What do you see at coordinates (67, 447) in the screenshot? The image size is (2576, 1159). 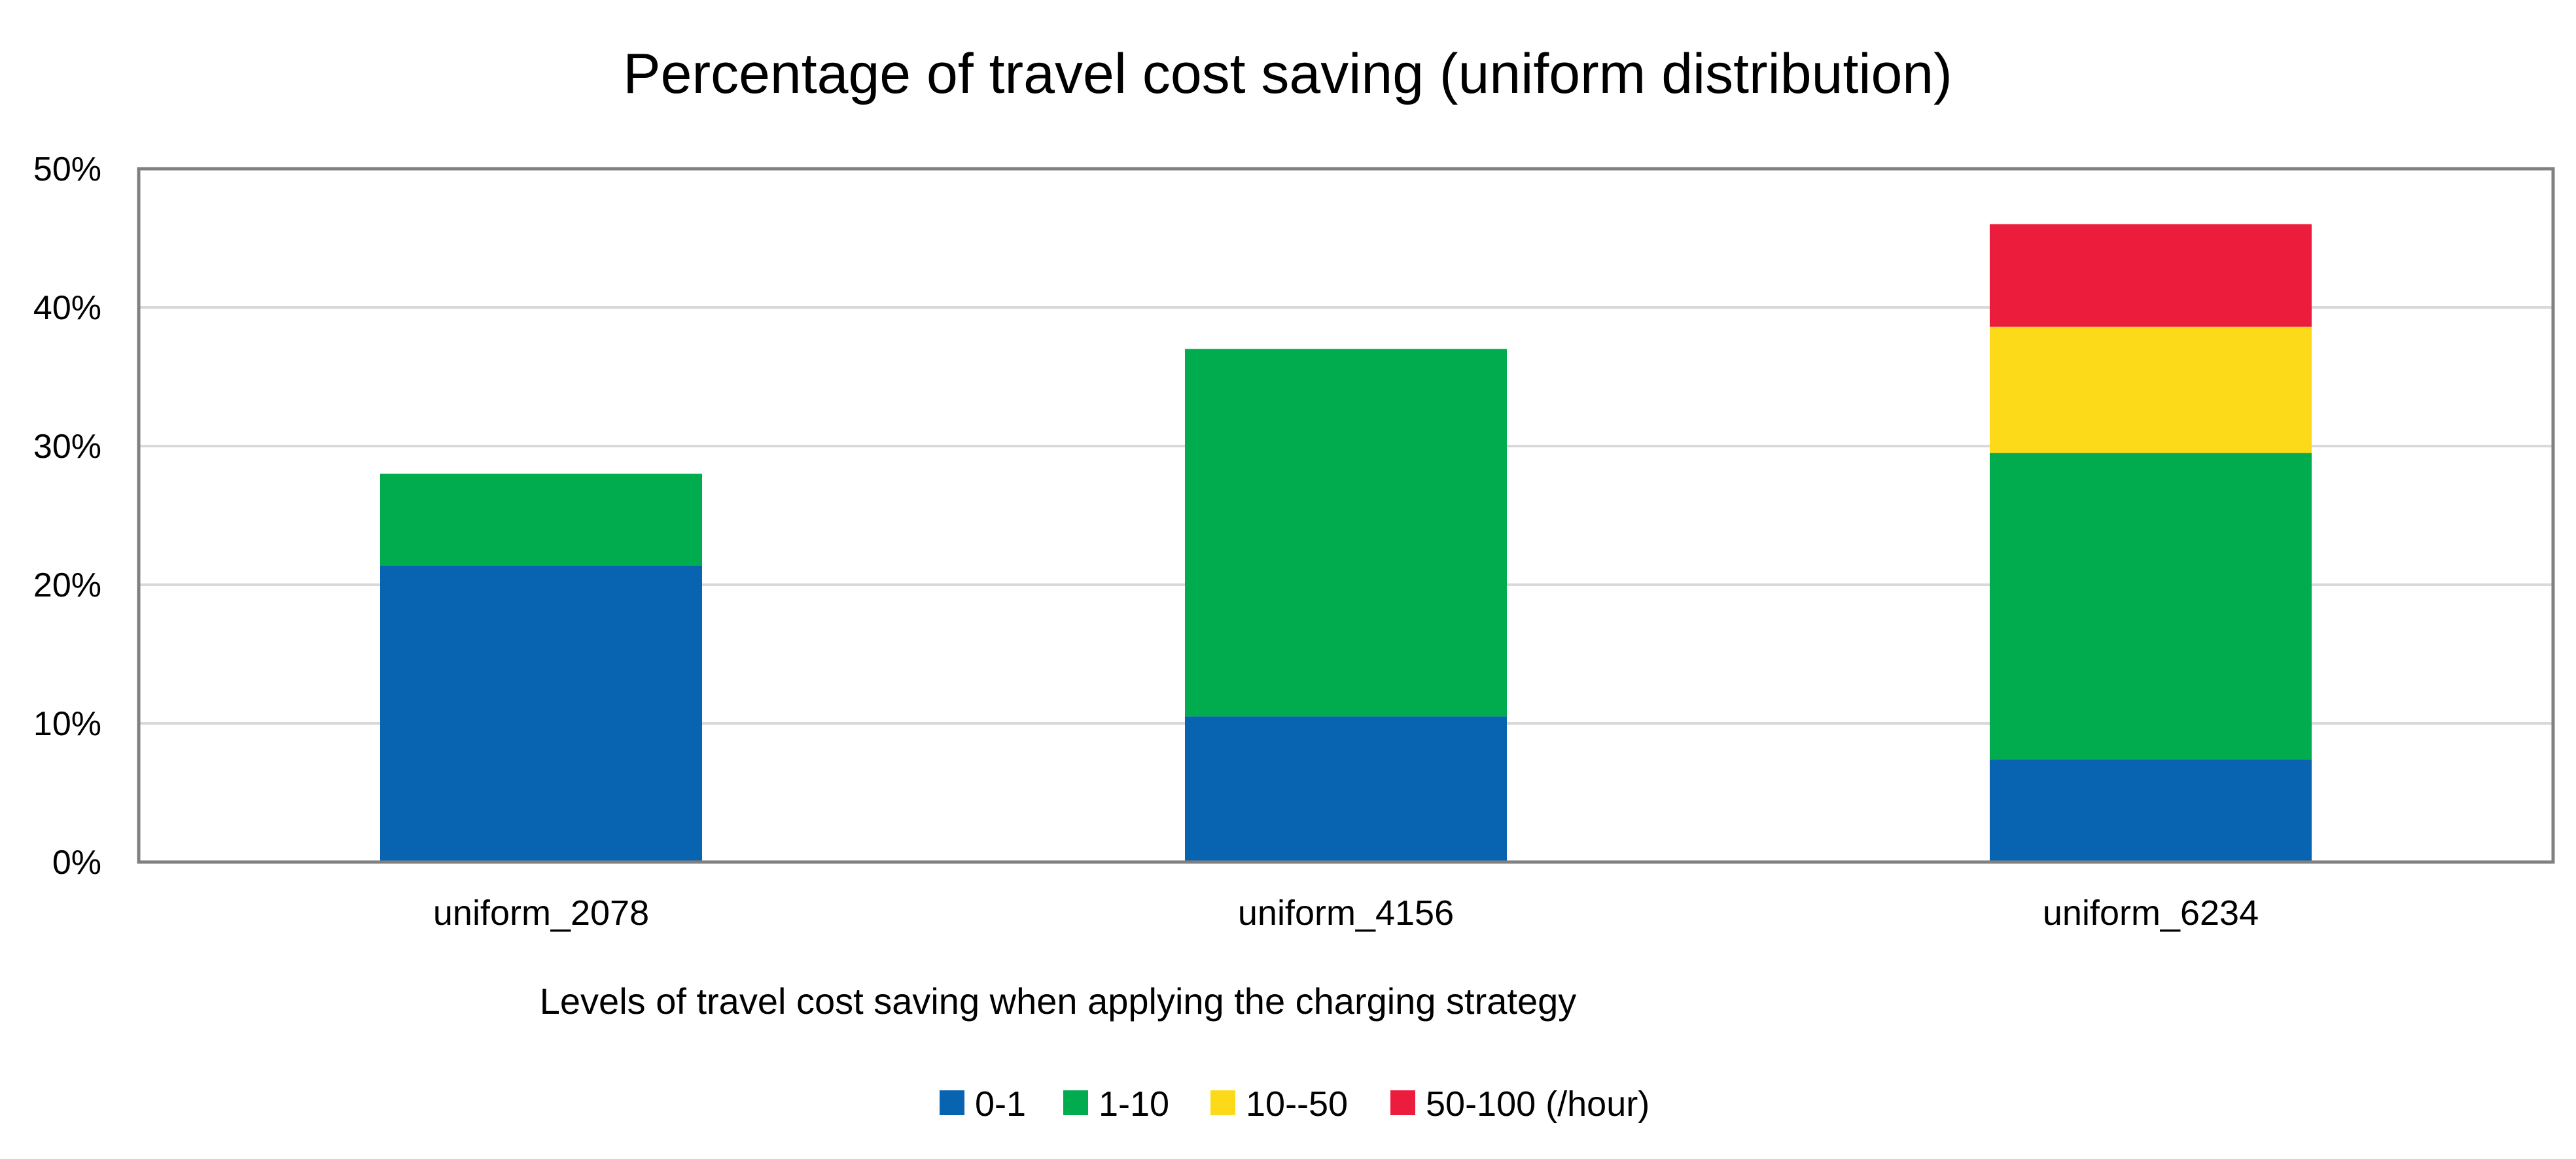 I see `y-tick-label: 30%` at bounding box center [67, 447].